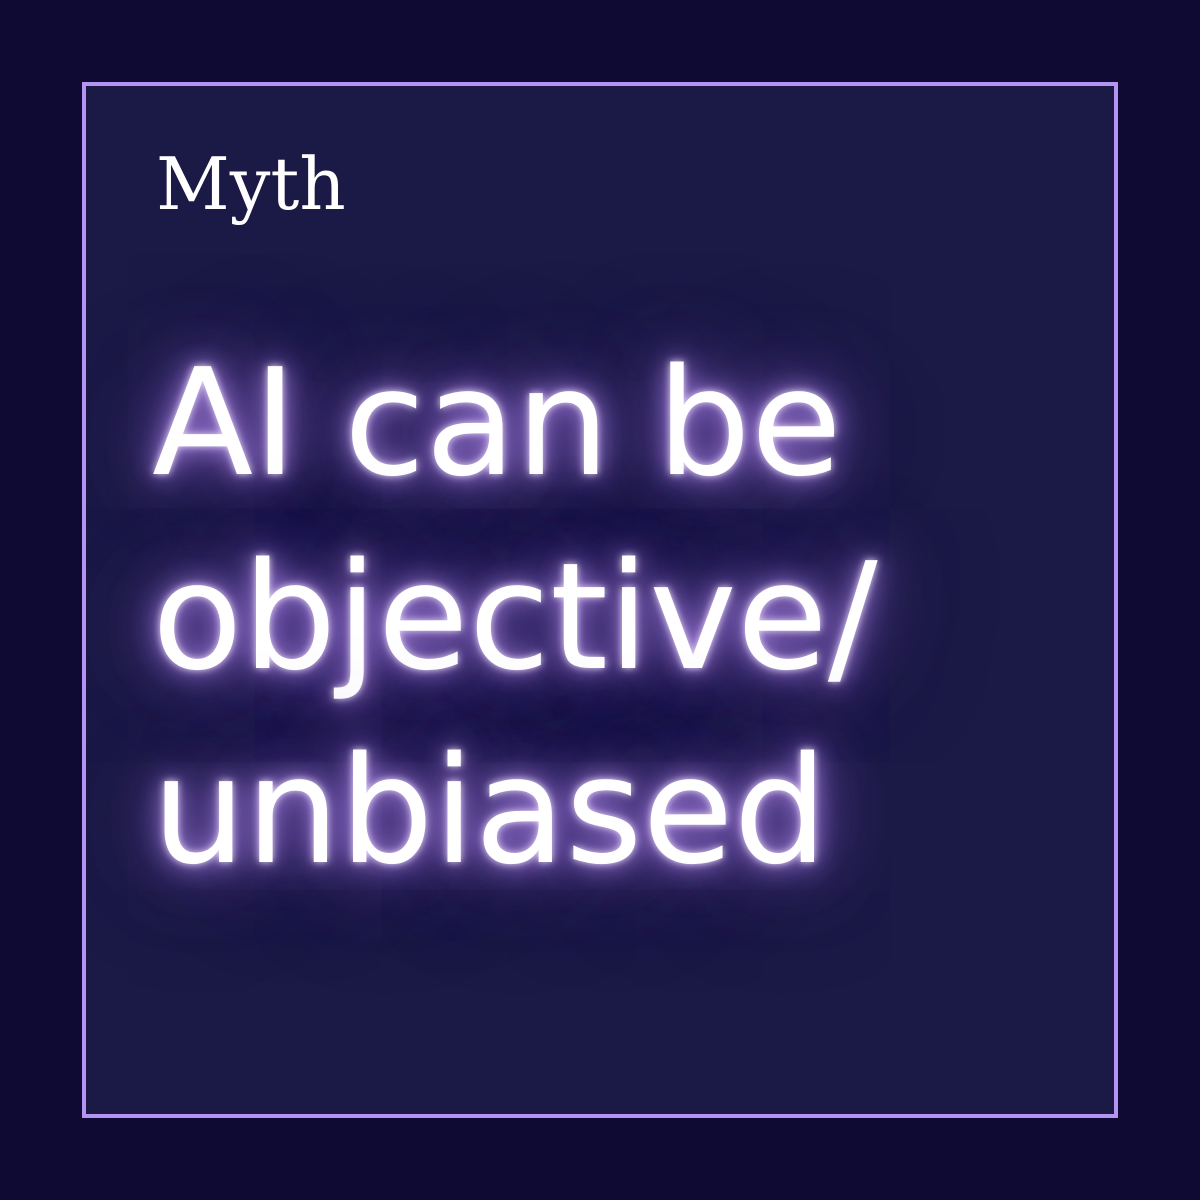 The height and width of the screenshot is (1200, 1200). Describe the element at coordinates (497, 423) in the screenshot. I see `statement-line-1: AI can be` at that location.